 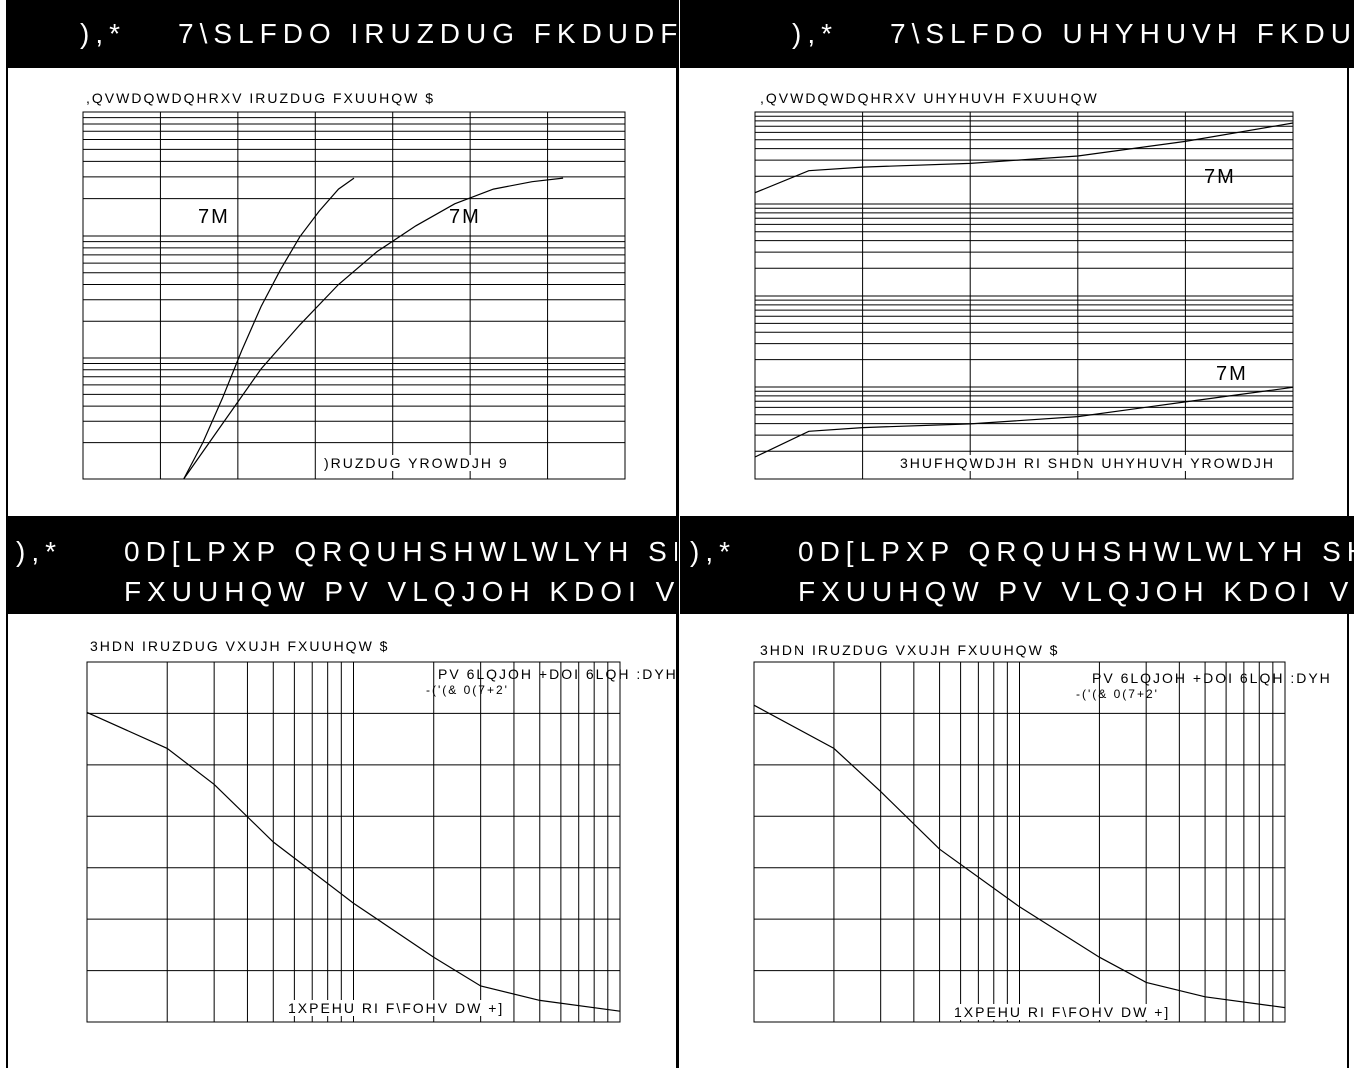 I want to click on y-axis-label: ,QVWDQWDQHRXV IRUZDUG FXUUHQW $, so click(x=260, y=98).